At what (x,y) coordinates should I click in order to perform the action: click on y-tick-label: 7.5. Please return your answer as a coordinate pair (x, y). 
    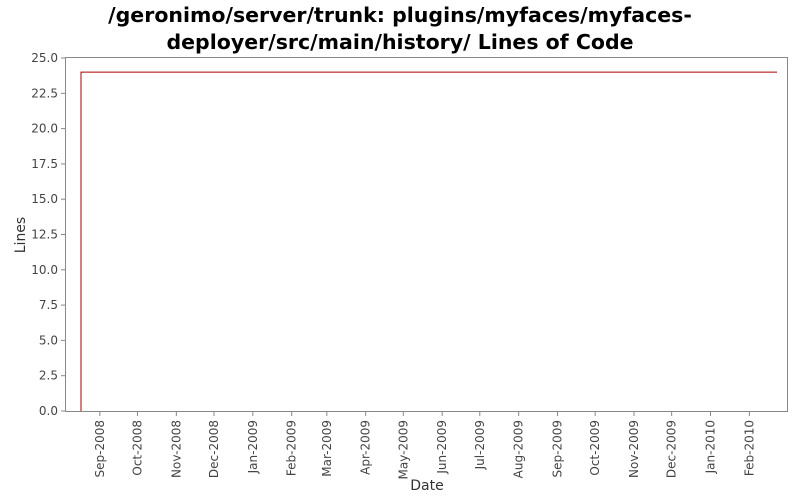
    Looking at the image, I should click on (48, 305).